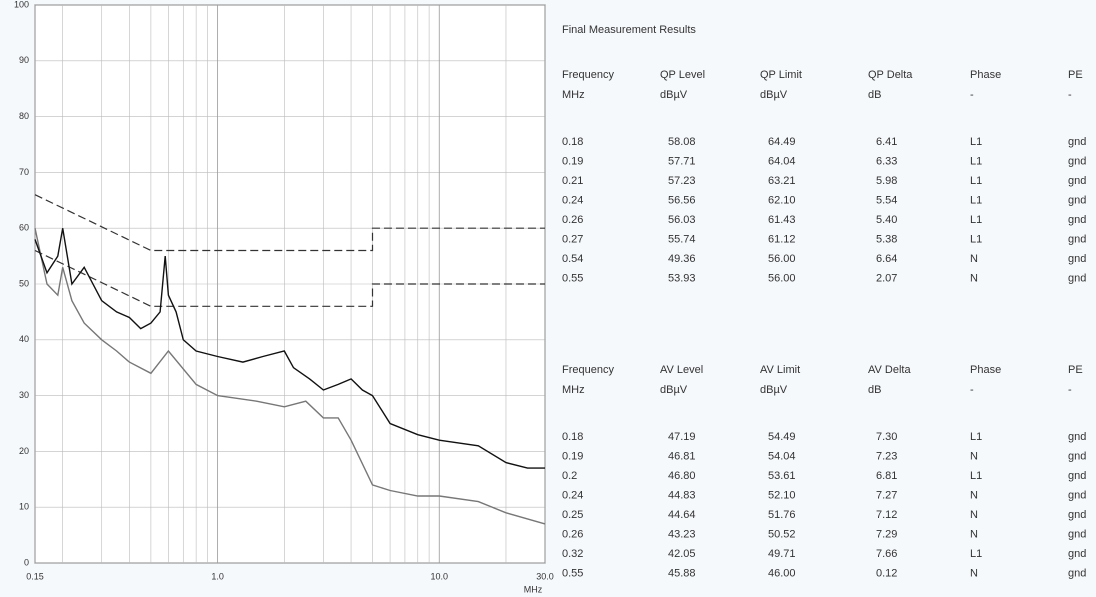 The width and height of the screenshot is (1096, 597). I want to click on table-cell: 49.71, so click(782, 554).